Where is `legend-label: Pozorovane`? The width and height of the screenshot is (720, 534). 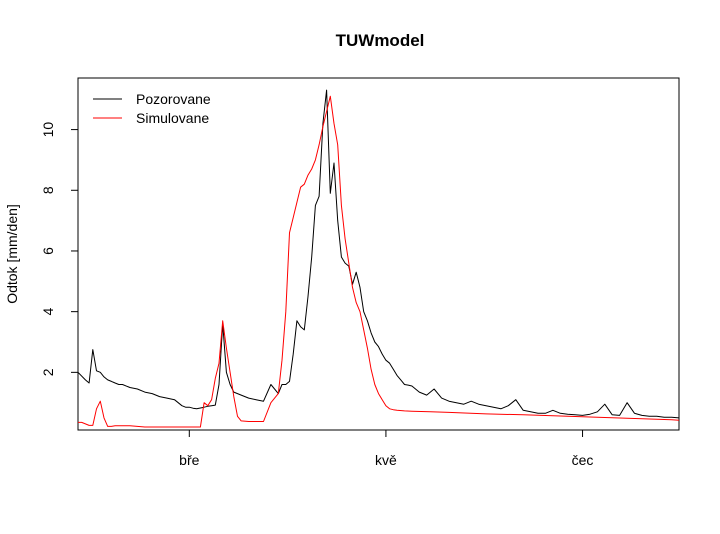
legend-label: Pozorovane is located at coordinates (173, 99).